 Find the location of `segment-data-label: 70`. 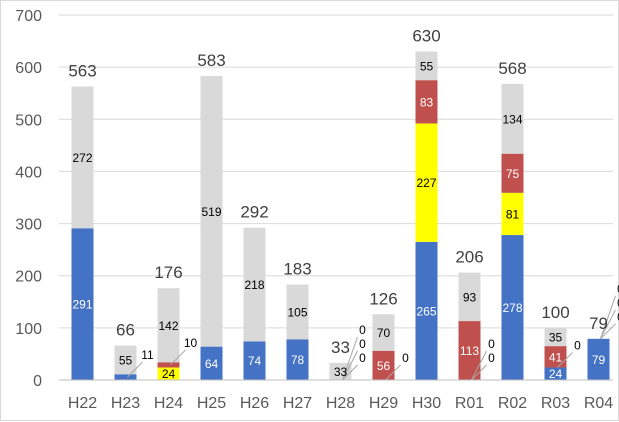

segment-data-label: 70 is located at coordinates (384, 333).